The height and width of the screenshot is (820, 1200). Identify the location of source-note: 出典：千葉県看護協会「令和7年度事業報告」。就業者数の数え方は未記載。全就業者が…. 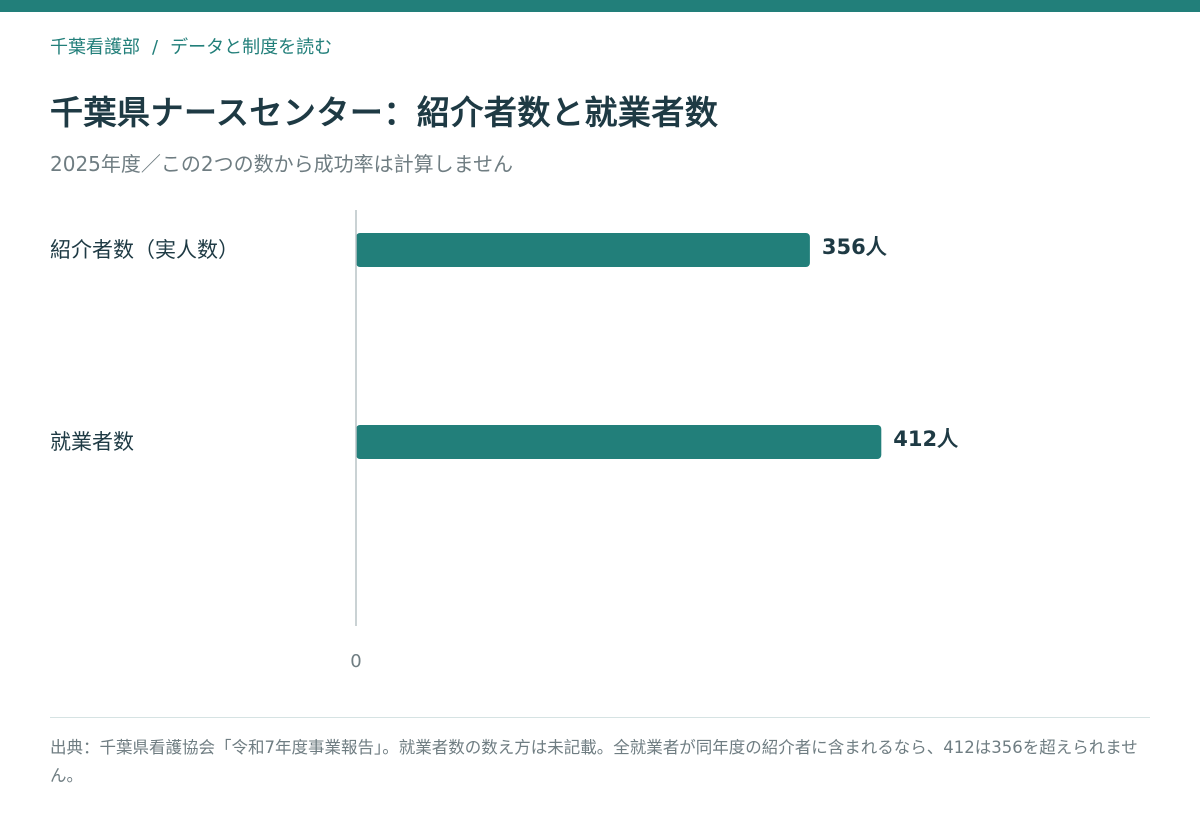
(594, 761).